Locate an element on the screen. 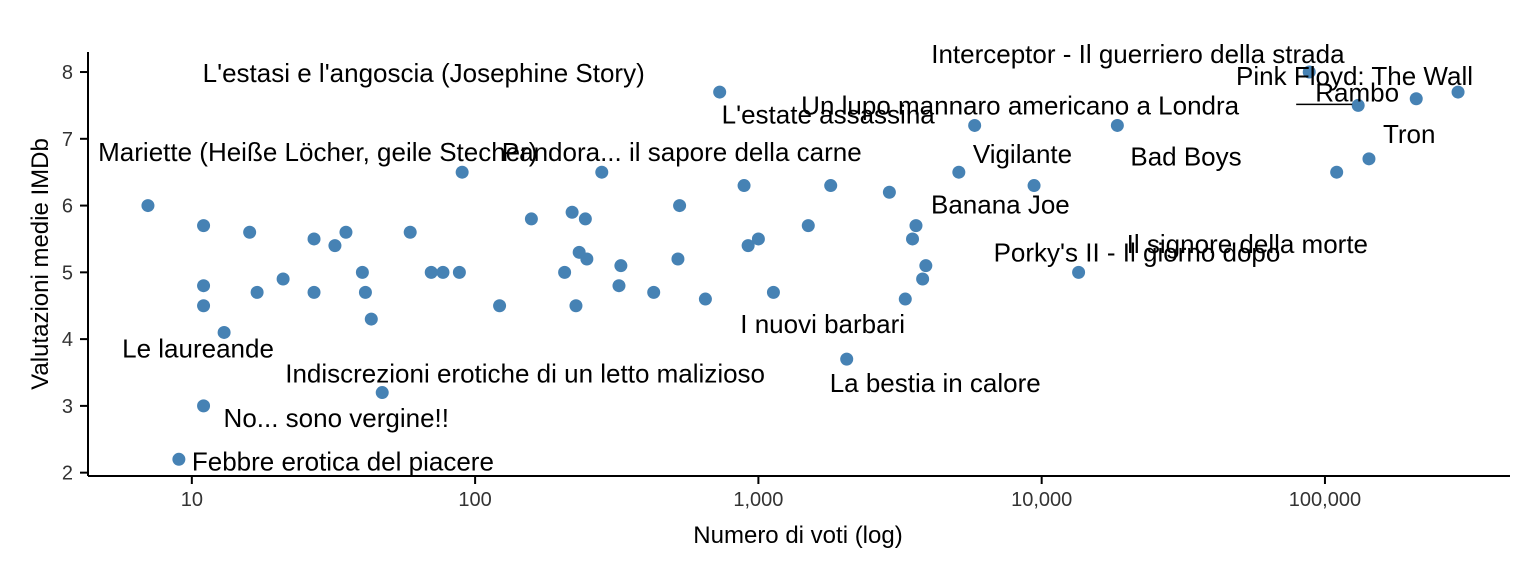 The image size is (1536, 576). point-label: I nuovi barbari is located at coordinates (822, 324).